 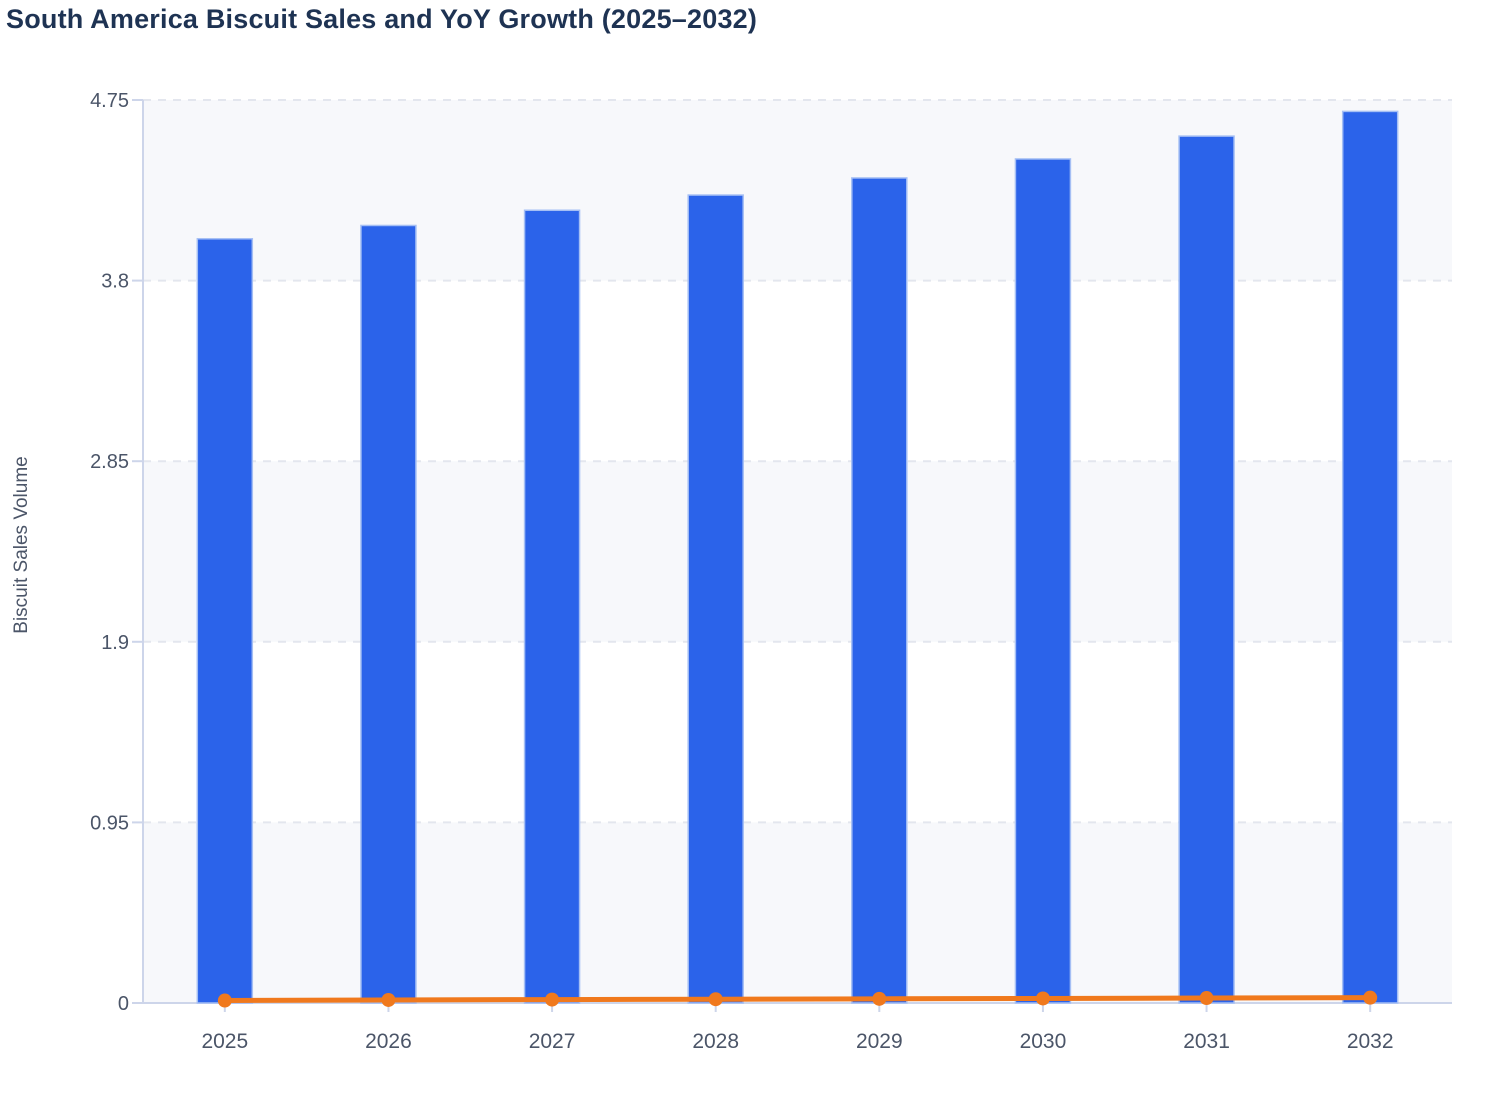 What do you see at coordinates (109, 101) in the screenshot?
I see `y-tick-label: 4.75` at bounding box center [109, 101].